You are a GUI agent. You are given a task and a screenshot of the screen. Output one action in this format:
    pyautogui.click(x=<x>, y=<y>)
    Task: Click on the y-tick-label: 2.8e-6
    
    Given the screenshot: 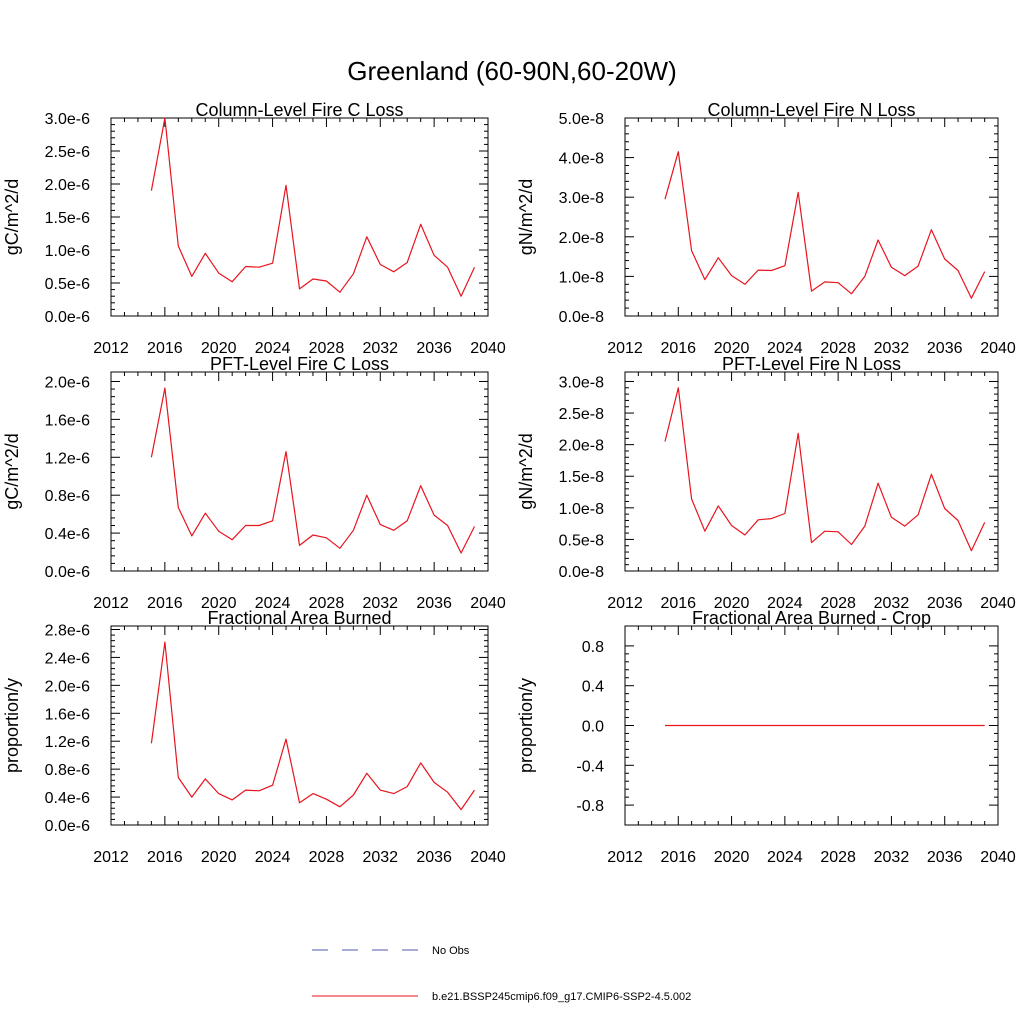 What is the action you would take?
    pyautogui.click(x=67, y=630)
    